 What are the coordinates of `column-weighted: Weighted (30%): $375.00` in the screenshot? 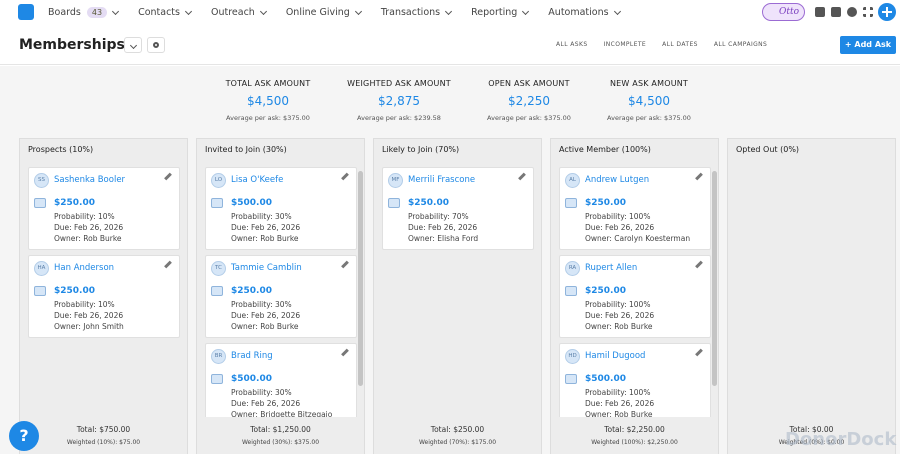 It's located at (280, 442).